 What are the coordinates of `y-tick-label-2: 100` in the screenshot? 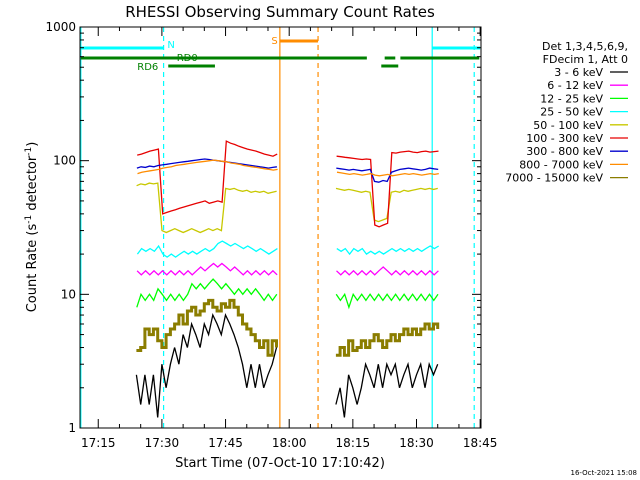 It's located at (64, 161).